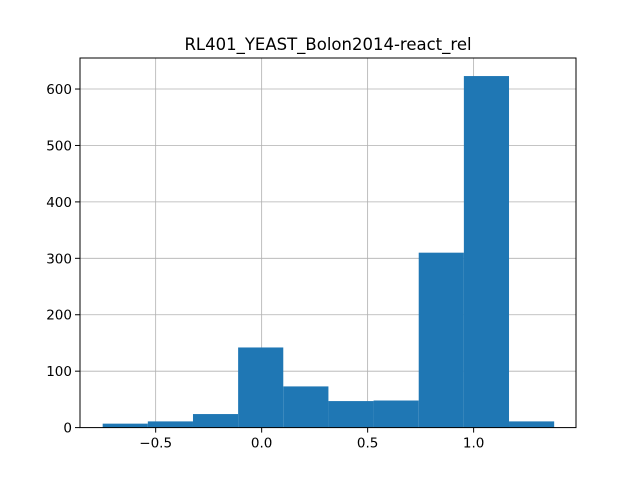 This screenshot has height=480, width=640. What do you see at coordinates (59, 146) in the screenshot?
I see `y-tick-label: 500` at bounding box center [59, 146].